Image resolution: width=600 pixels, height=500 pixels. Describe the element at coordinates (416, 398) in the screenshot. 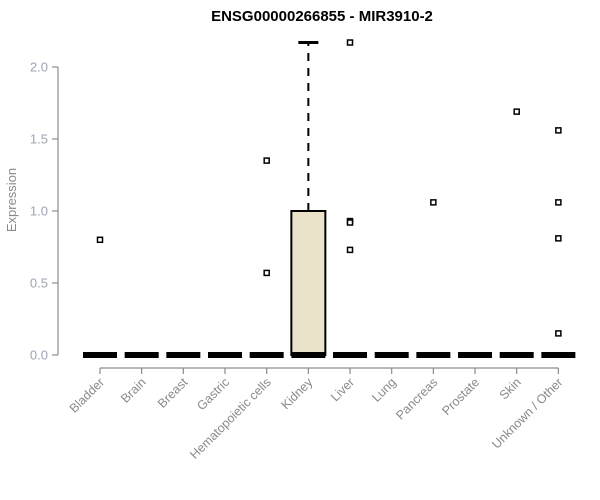

I see `x-tick-label-pancreas: Pancreas` at that location.